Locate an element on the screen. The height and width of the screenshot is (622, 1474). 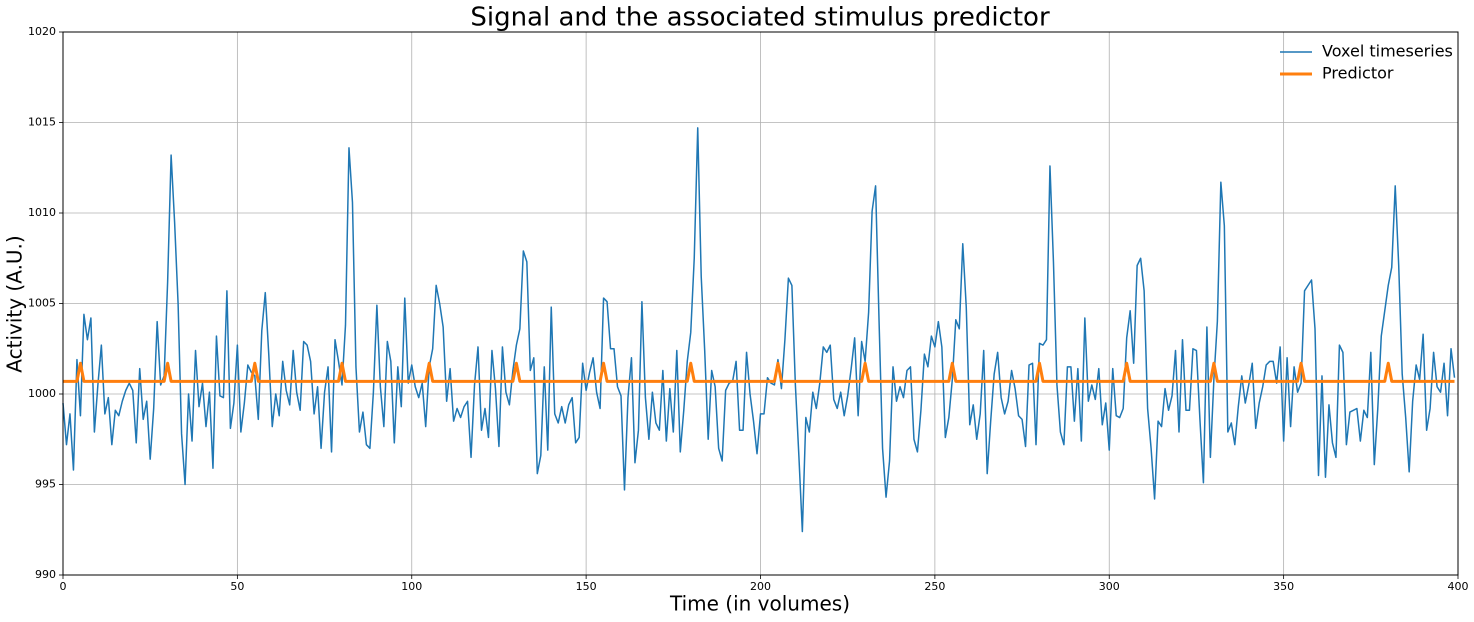
y-axis-label: Activity (A.U.) is located at coordinates (15, 303).